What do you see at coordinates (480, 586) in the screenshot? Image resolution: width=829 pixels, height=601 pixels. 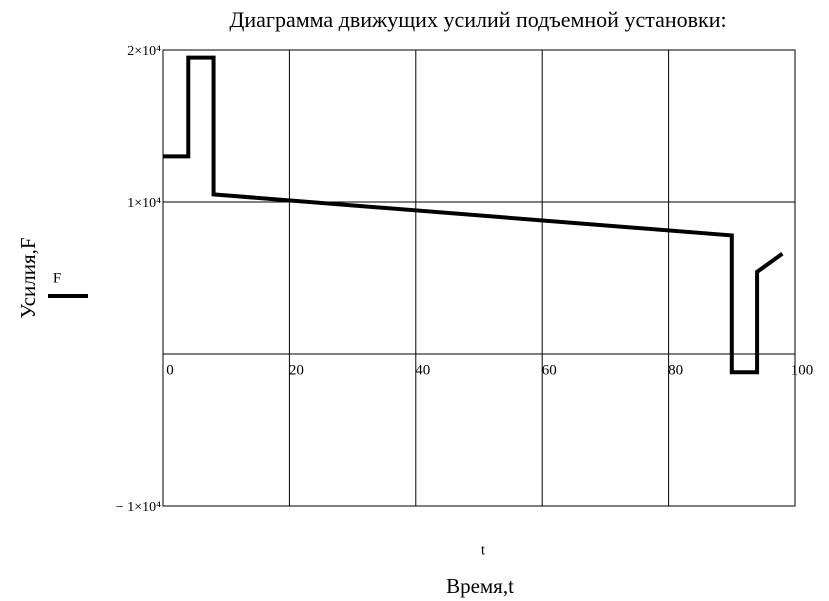 I see `x-axis-label: Время,t` at bounding box center [480, 586].